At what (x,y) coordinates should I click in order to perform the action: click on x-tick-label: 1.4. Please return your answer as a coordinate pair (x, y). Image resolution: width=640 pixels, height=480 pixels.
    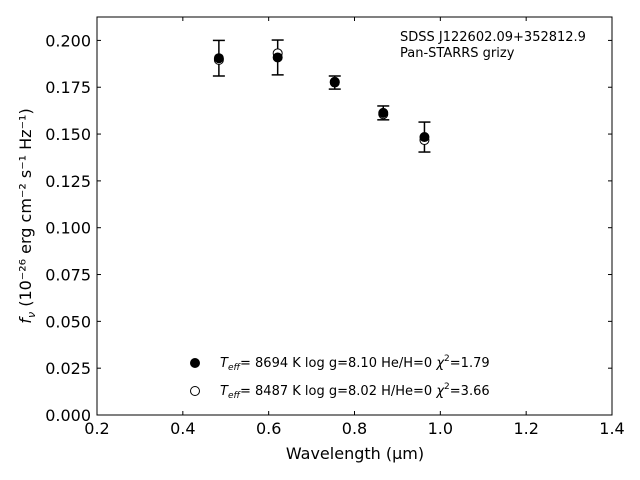
    Looking at the image, I should click on (611, 428).